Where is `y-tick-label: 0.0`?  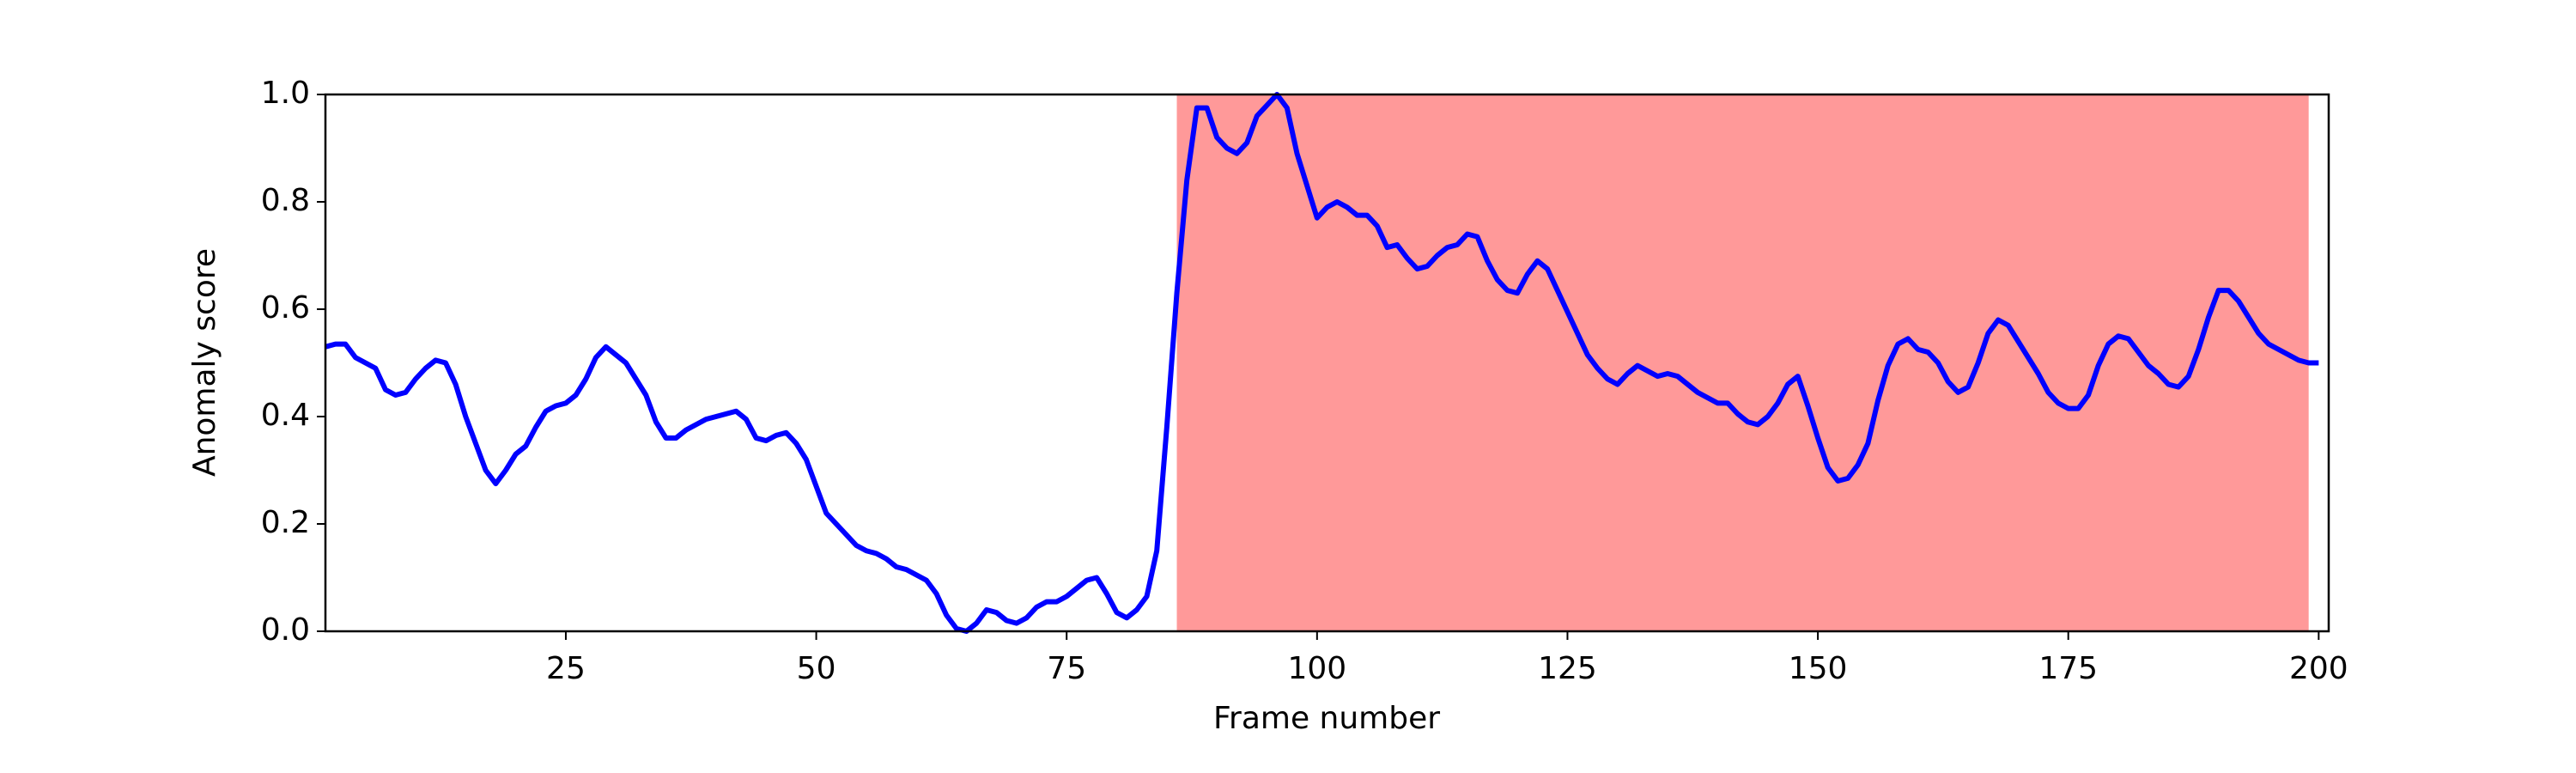
y-tick-label: 0.0 is located at coordinates (285, 630).